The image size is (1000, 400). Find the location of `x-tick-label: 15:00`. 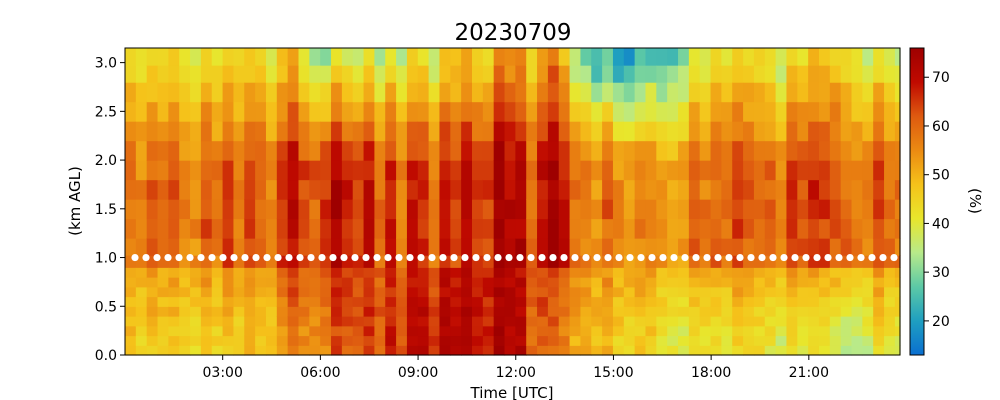

x-tick-label: 15:00 is located at coordinates (613, 373).